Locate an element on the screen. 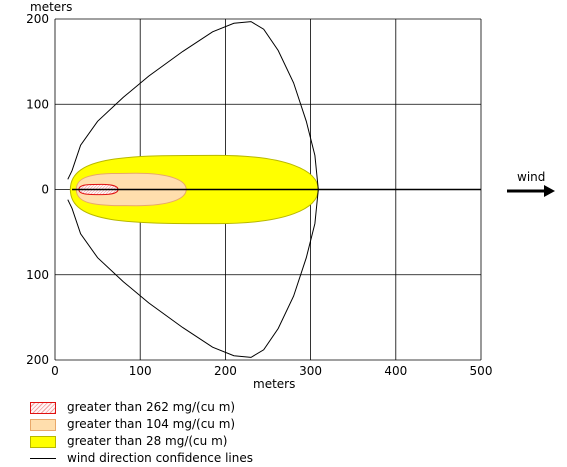 The height and width of the screenshot is (467, 567). legend-label-28: greater than 28 mg/(cu m) is located at coordinates (147, 441).